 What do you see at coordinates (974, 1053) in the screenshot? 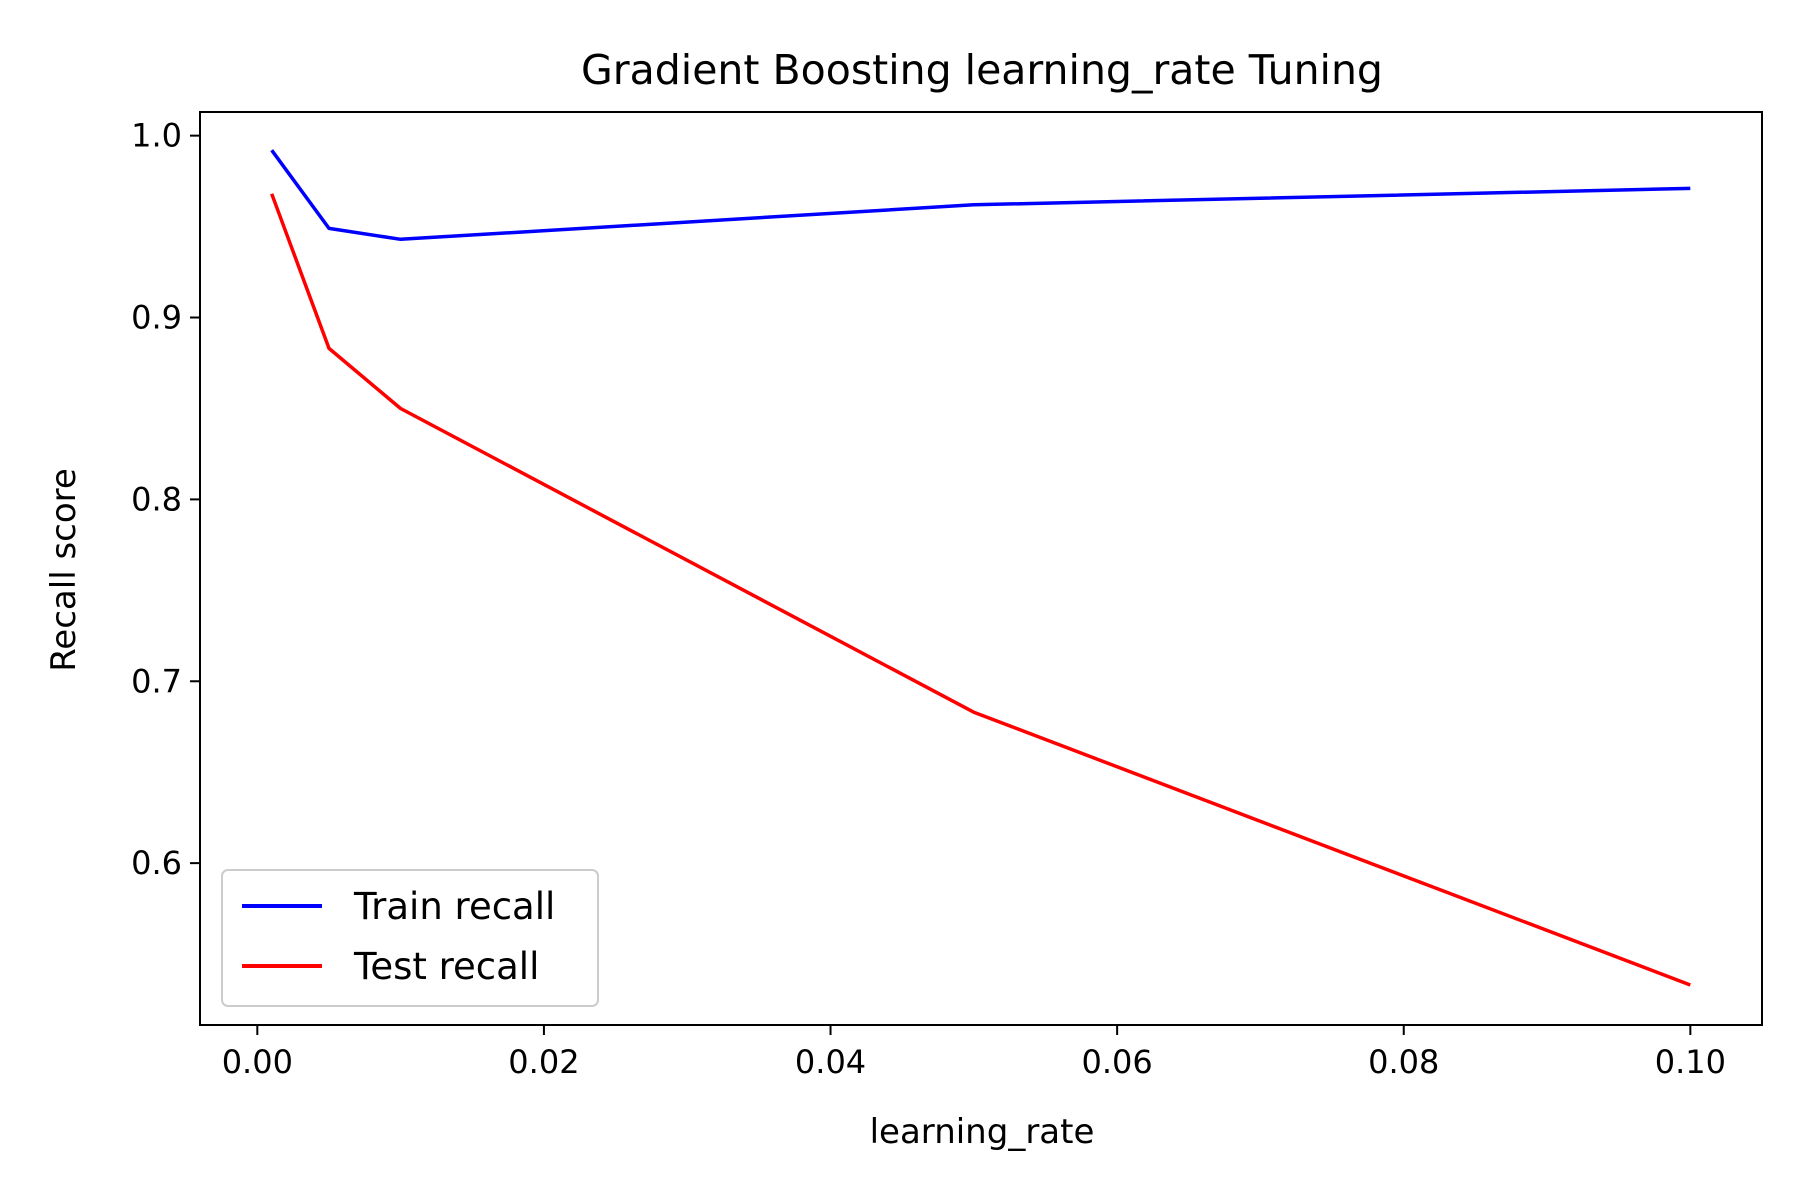
I see `x-axis-ticks: 0.00 0.02 0.04 0.06 0.08 0.10` at bounding box center [974, 1053].